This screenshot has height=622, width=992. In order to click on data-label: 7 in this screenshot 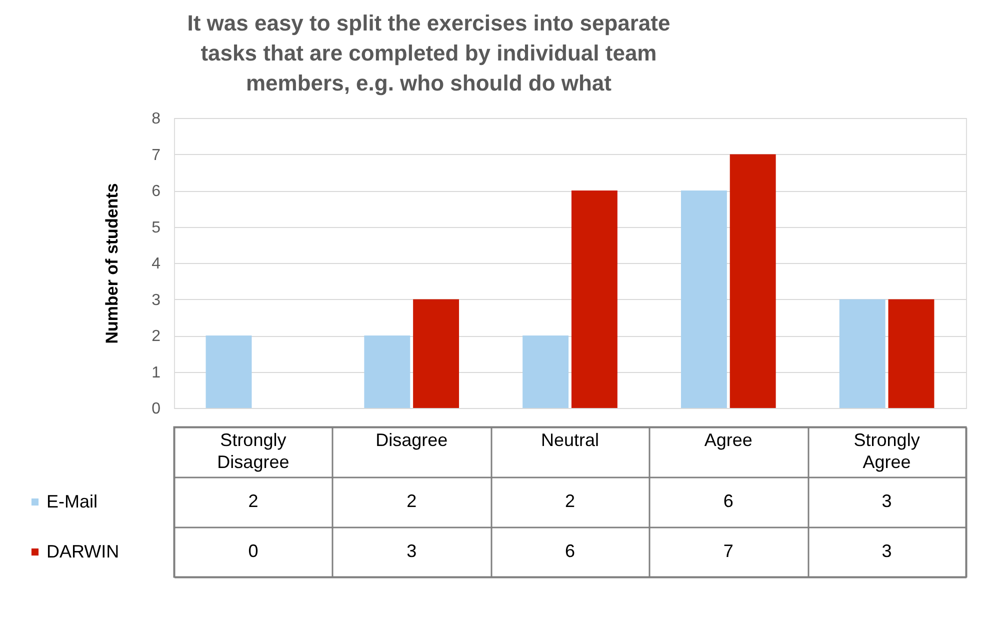, I will do `click(728, 551)`.